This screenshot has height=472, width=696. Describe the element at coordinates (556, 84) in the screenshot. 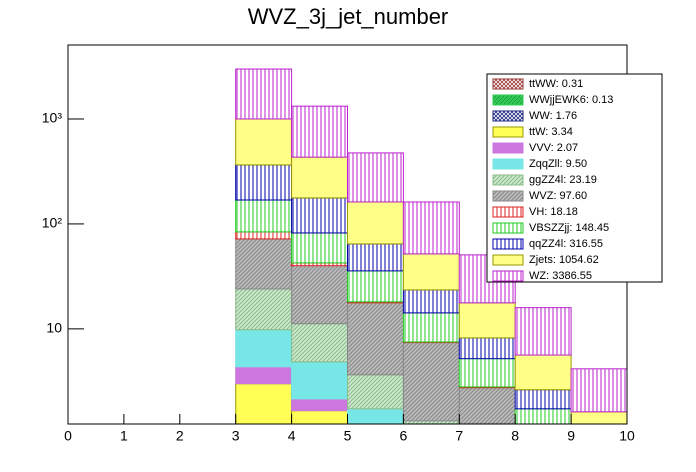

I see `legend-label: ttWW: 0.31` at that location.